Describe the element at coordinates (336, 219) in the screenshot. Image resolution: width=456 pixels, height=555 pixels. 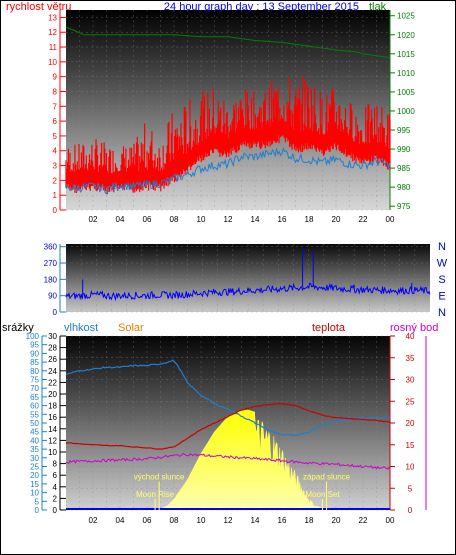
I see `wind-x-tick-label: 20` at that location.